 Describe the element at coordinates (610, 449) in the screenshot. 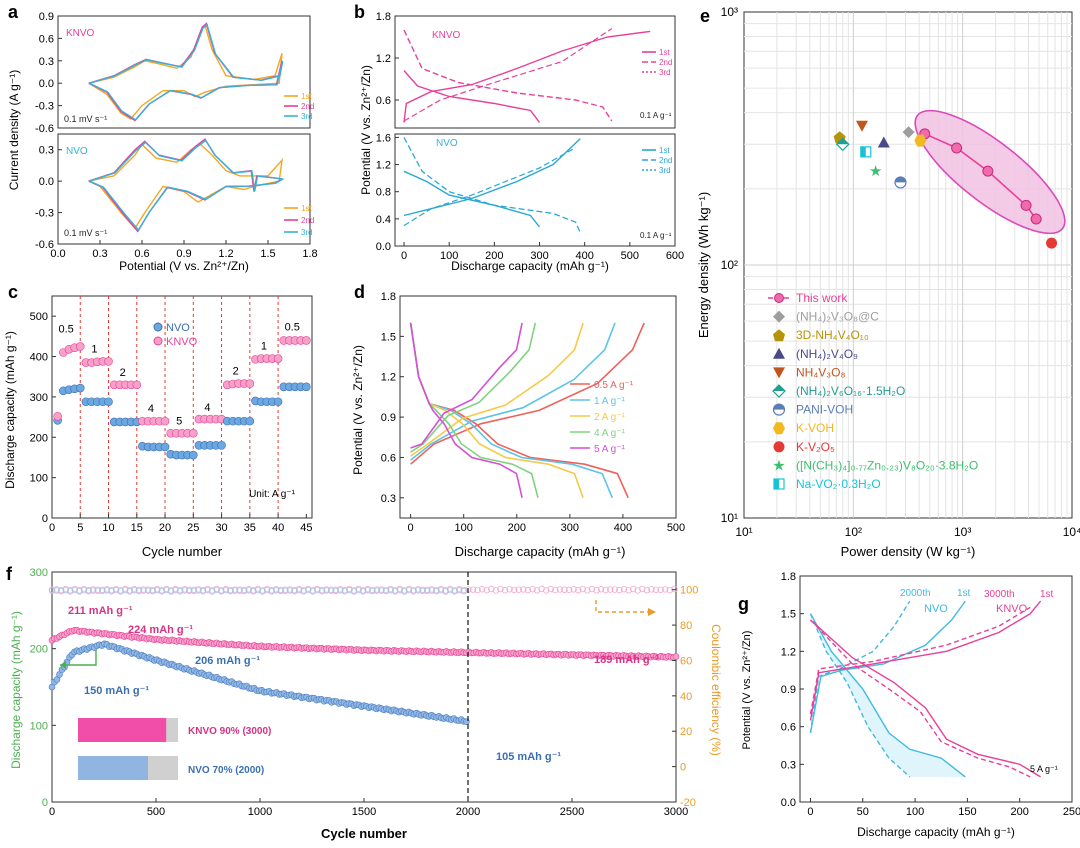

I see `legend-label: 5 A g⁻¹` at that location.